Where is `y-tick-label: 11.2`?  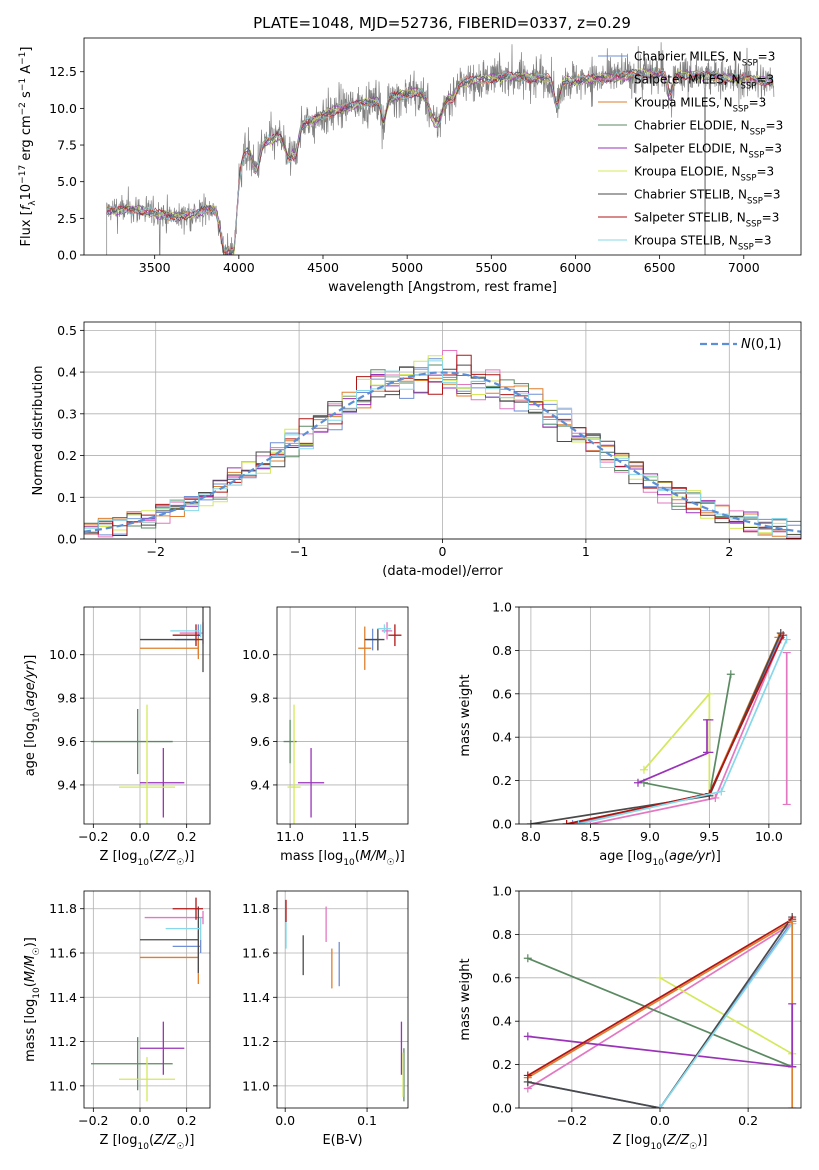 y-tick-label: 11.2 is located at coordinates (256, 1041).